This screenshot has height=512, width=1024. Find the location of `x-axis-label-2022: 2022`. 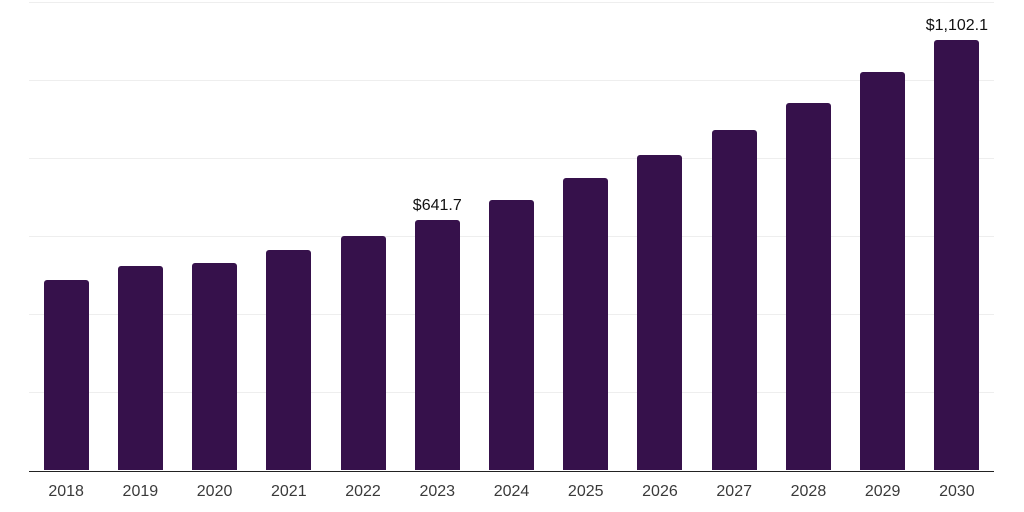

x-axis-label-2022: 2022 is located at coordinates (363, 491).